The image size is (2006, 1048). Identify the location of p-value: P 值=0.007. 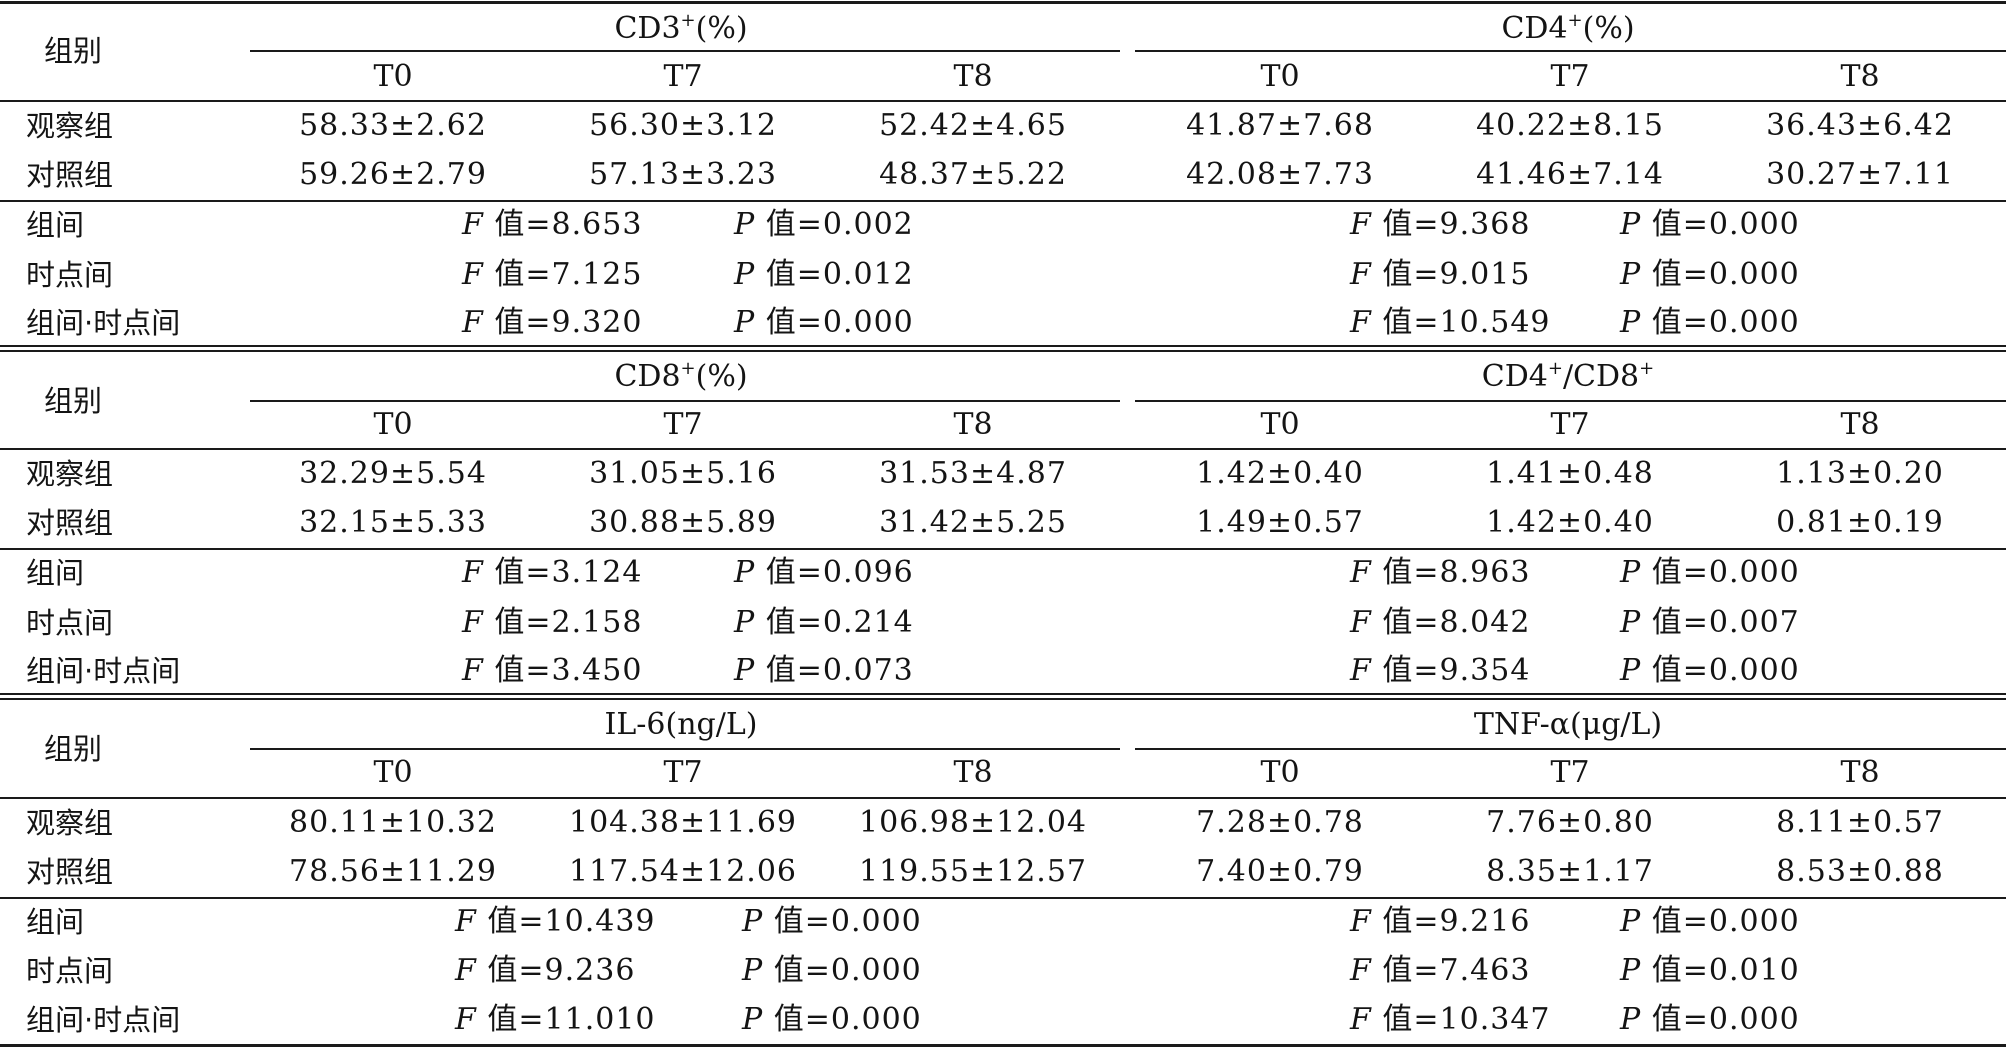
(1710, 622).